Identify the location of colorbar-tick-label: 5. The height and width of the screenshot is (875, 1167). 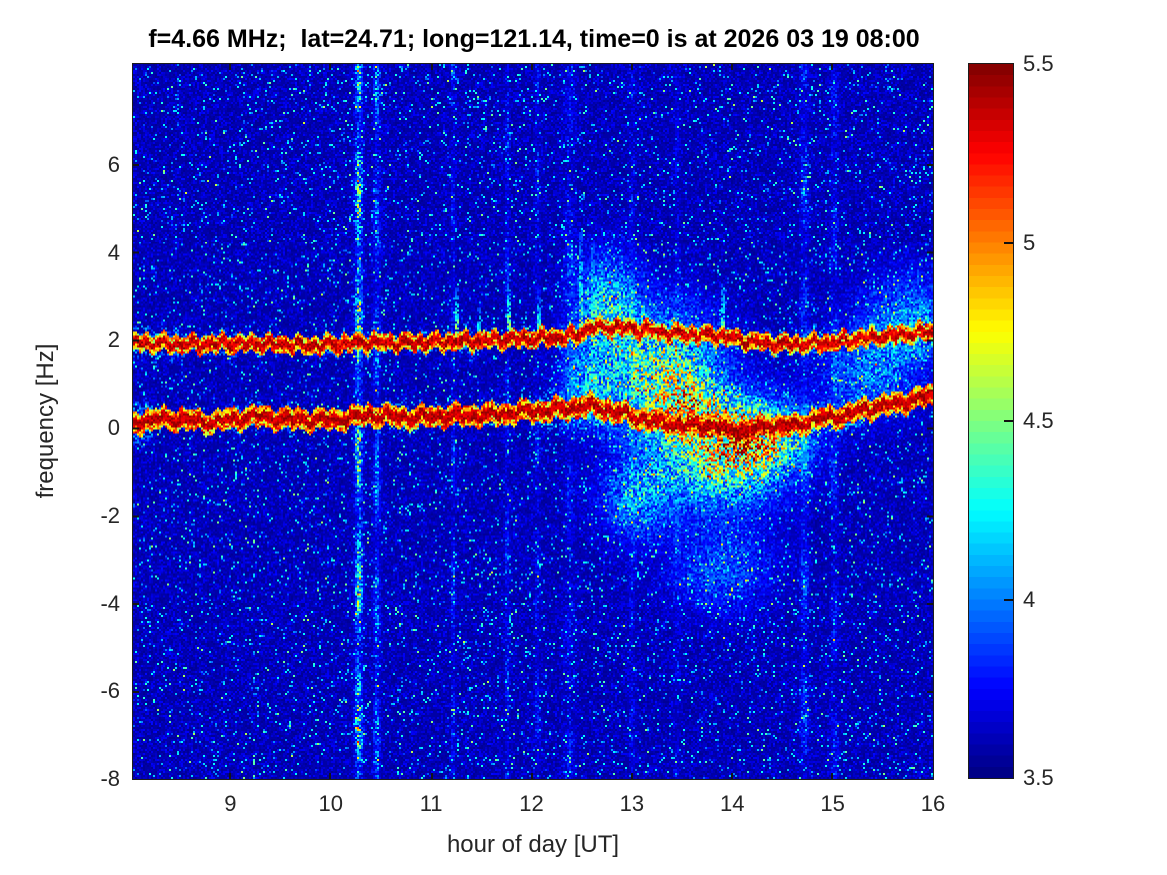
(1029, 242).